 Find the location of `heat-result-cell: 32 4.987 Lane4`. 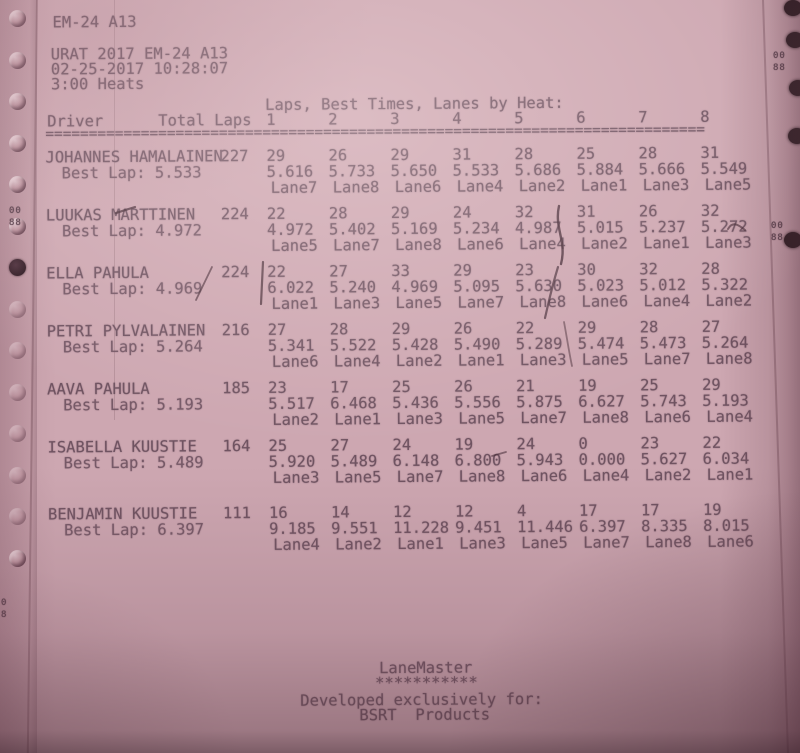

heat-result-cell: 32 4.987 Lane4 is located at coordinates (540, 228).